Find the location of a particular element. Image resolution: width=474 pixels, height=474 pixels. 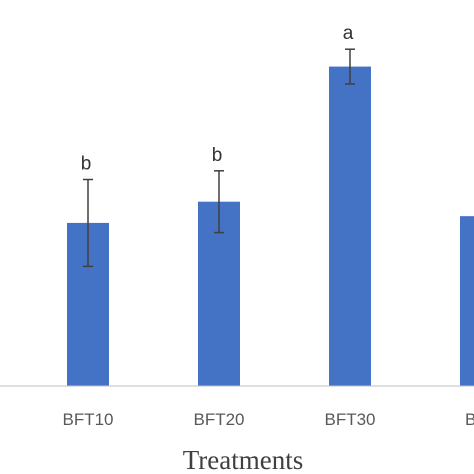

x-tick-labels-group: BFT10 BFT20 BFT30 BFT is located at coordinates (268, 419).